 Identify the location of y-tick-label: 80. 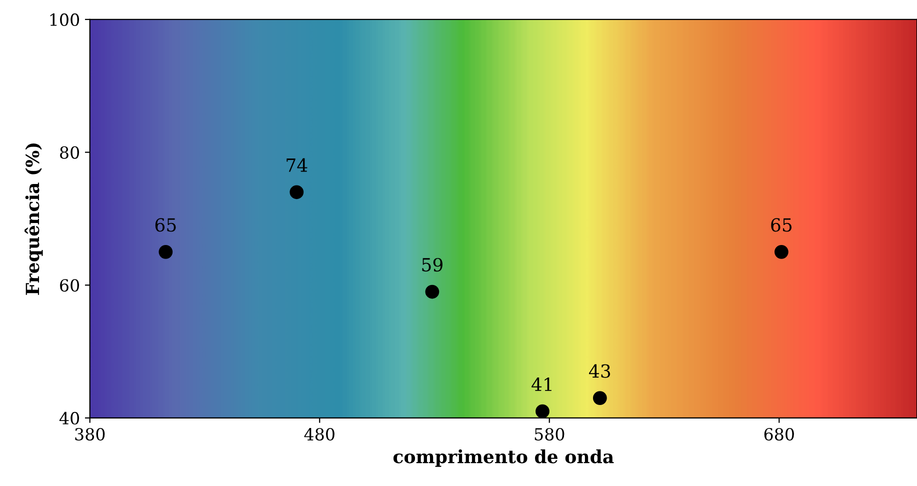
(70, 152).